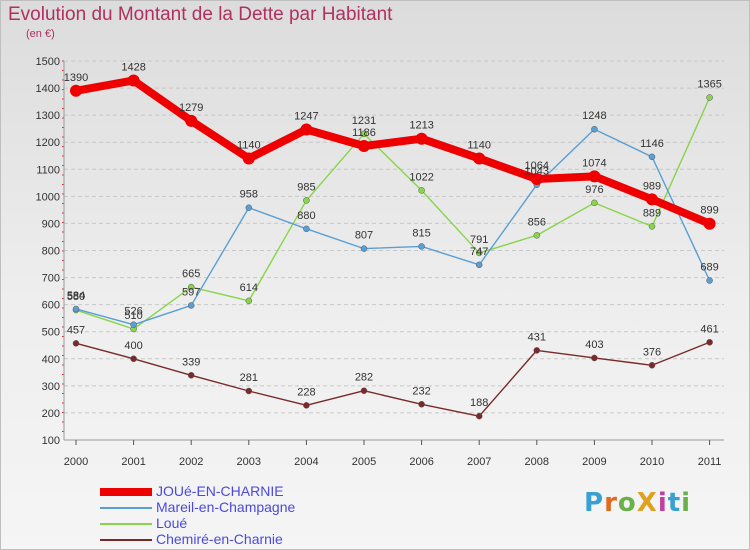 The image size is (750, 550). Describe the element at coordinates (709, 211) in the screenshot. I see `data-label: 899` at that location.